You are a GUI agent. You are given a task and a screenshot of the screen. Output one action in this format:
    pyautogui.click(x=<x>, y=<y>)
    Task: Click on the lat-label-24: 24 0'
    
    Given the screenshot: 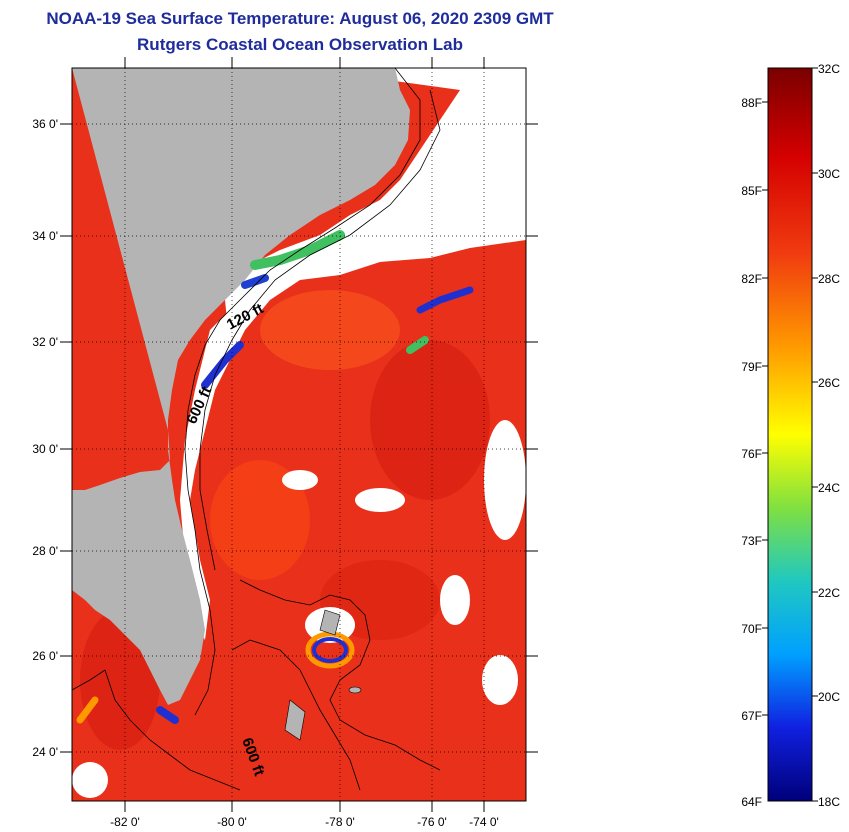 What is the action you would take?
    pyautogui.click(x=45, y=752)
    